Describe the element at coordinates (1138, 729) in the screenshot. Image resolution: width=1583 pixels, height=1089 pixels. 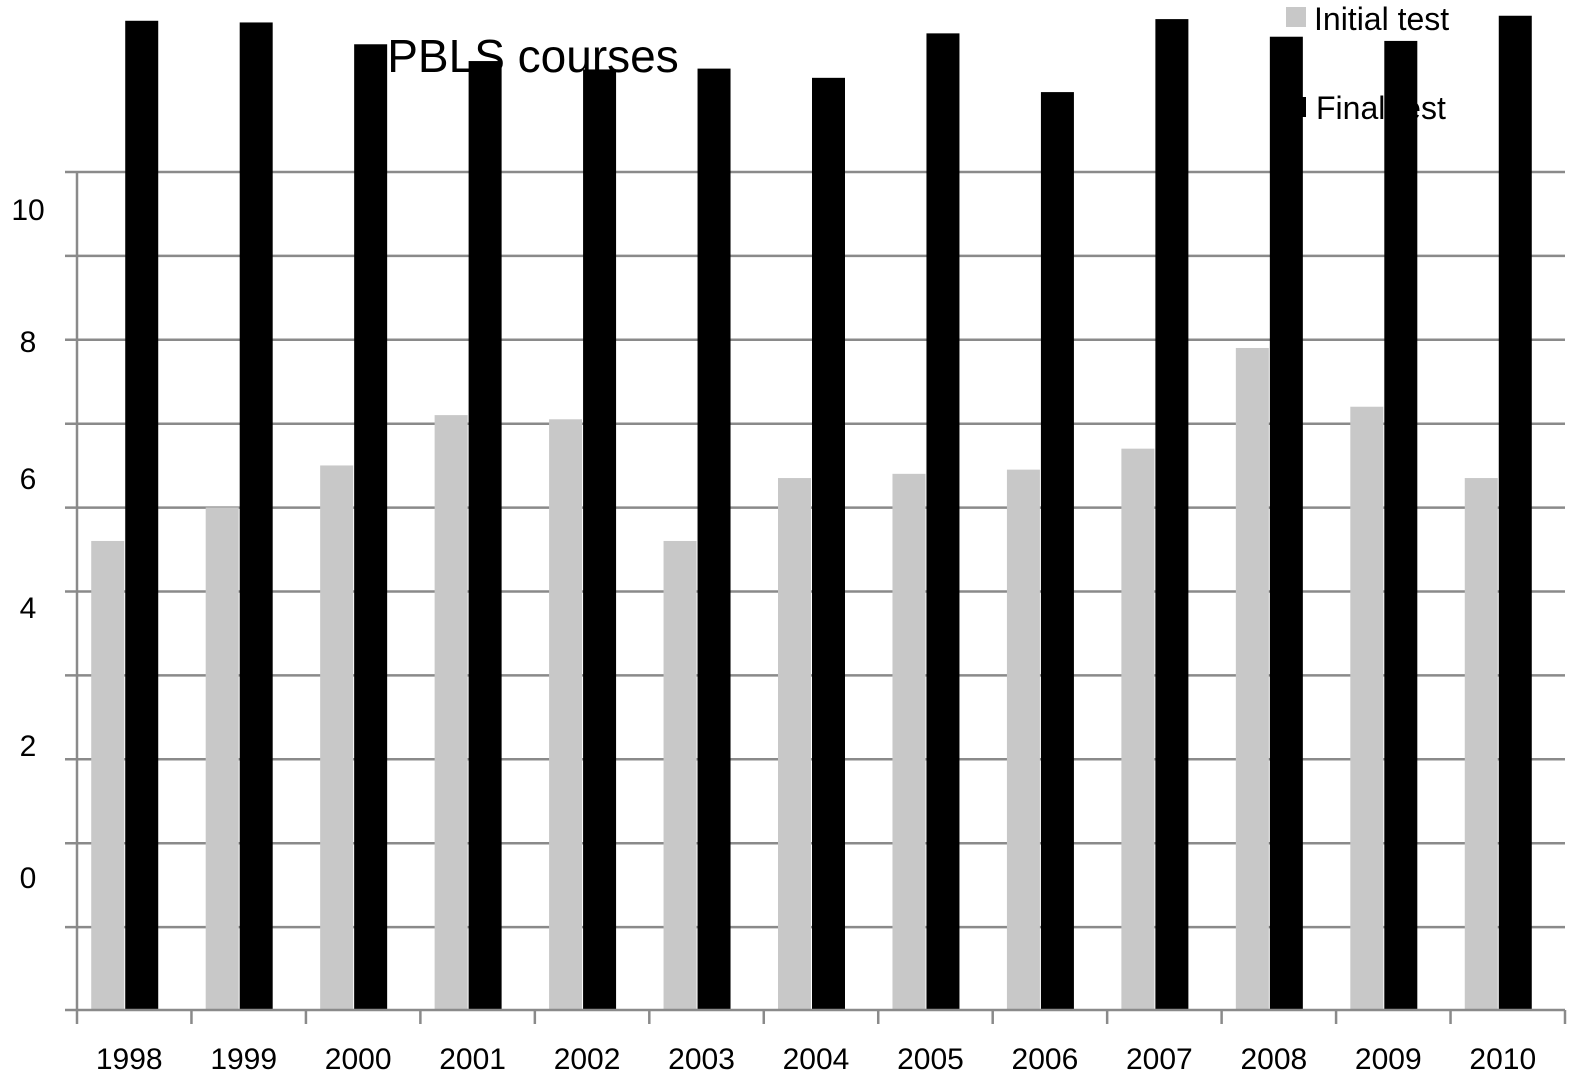
I see `bar-initial-2007` at that location.